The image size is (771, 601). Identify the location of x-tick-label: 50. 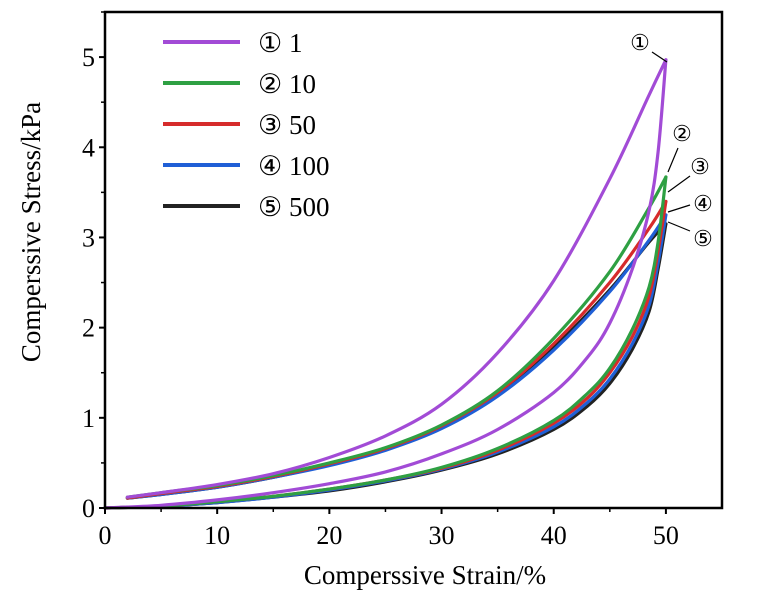
(666, 535).